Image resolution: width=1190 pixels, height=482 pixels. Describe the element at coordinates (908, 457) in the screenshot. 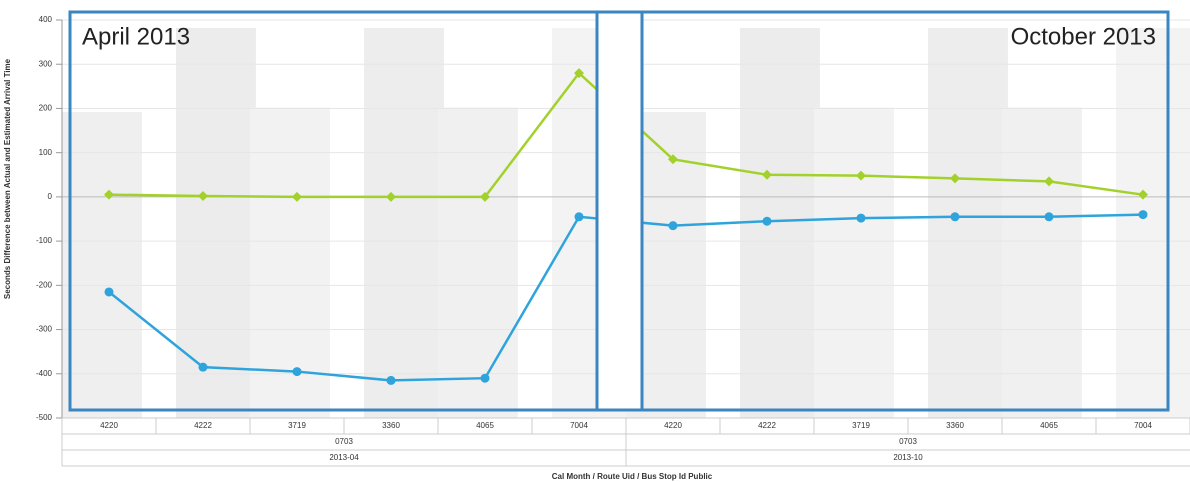

I see `month-label: 2013-10` at that location.